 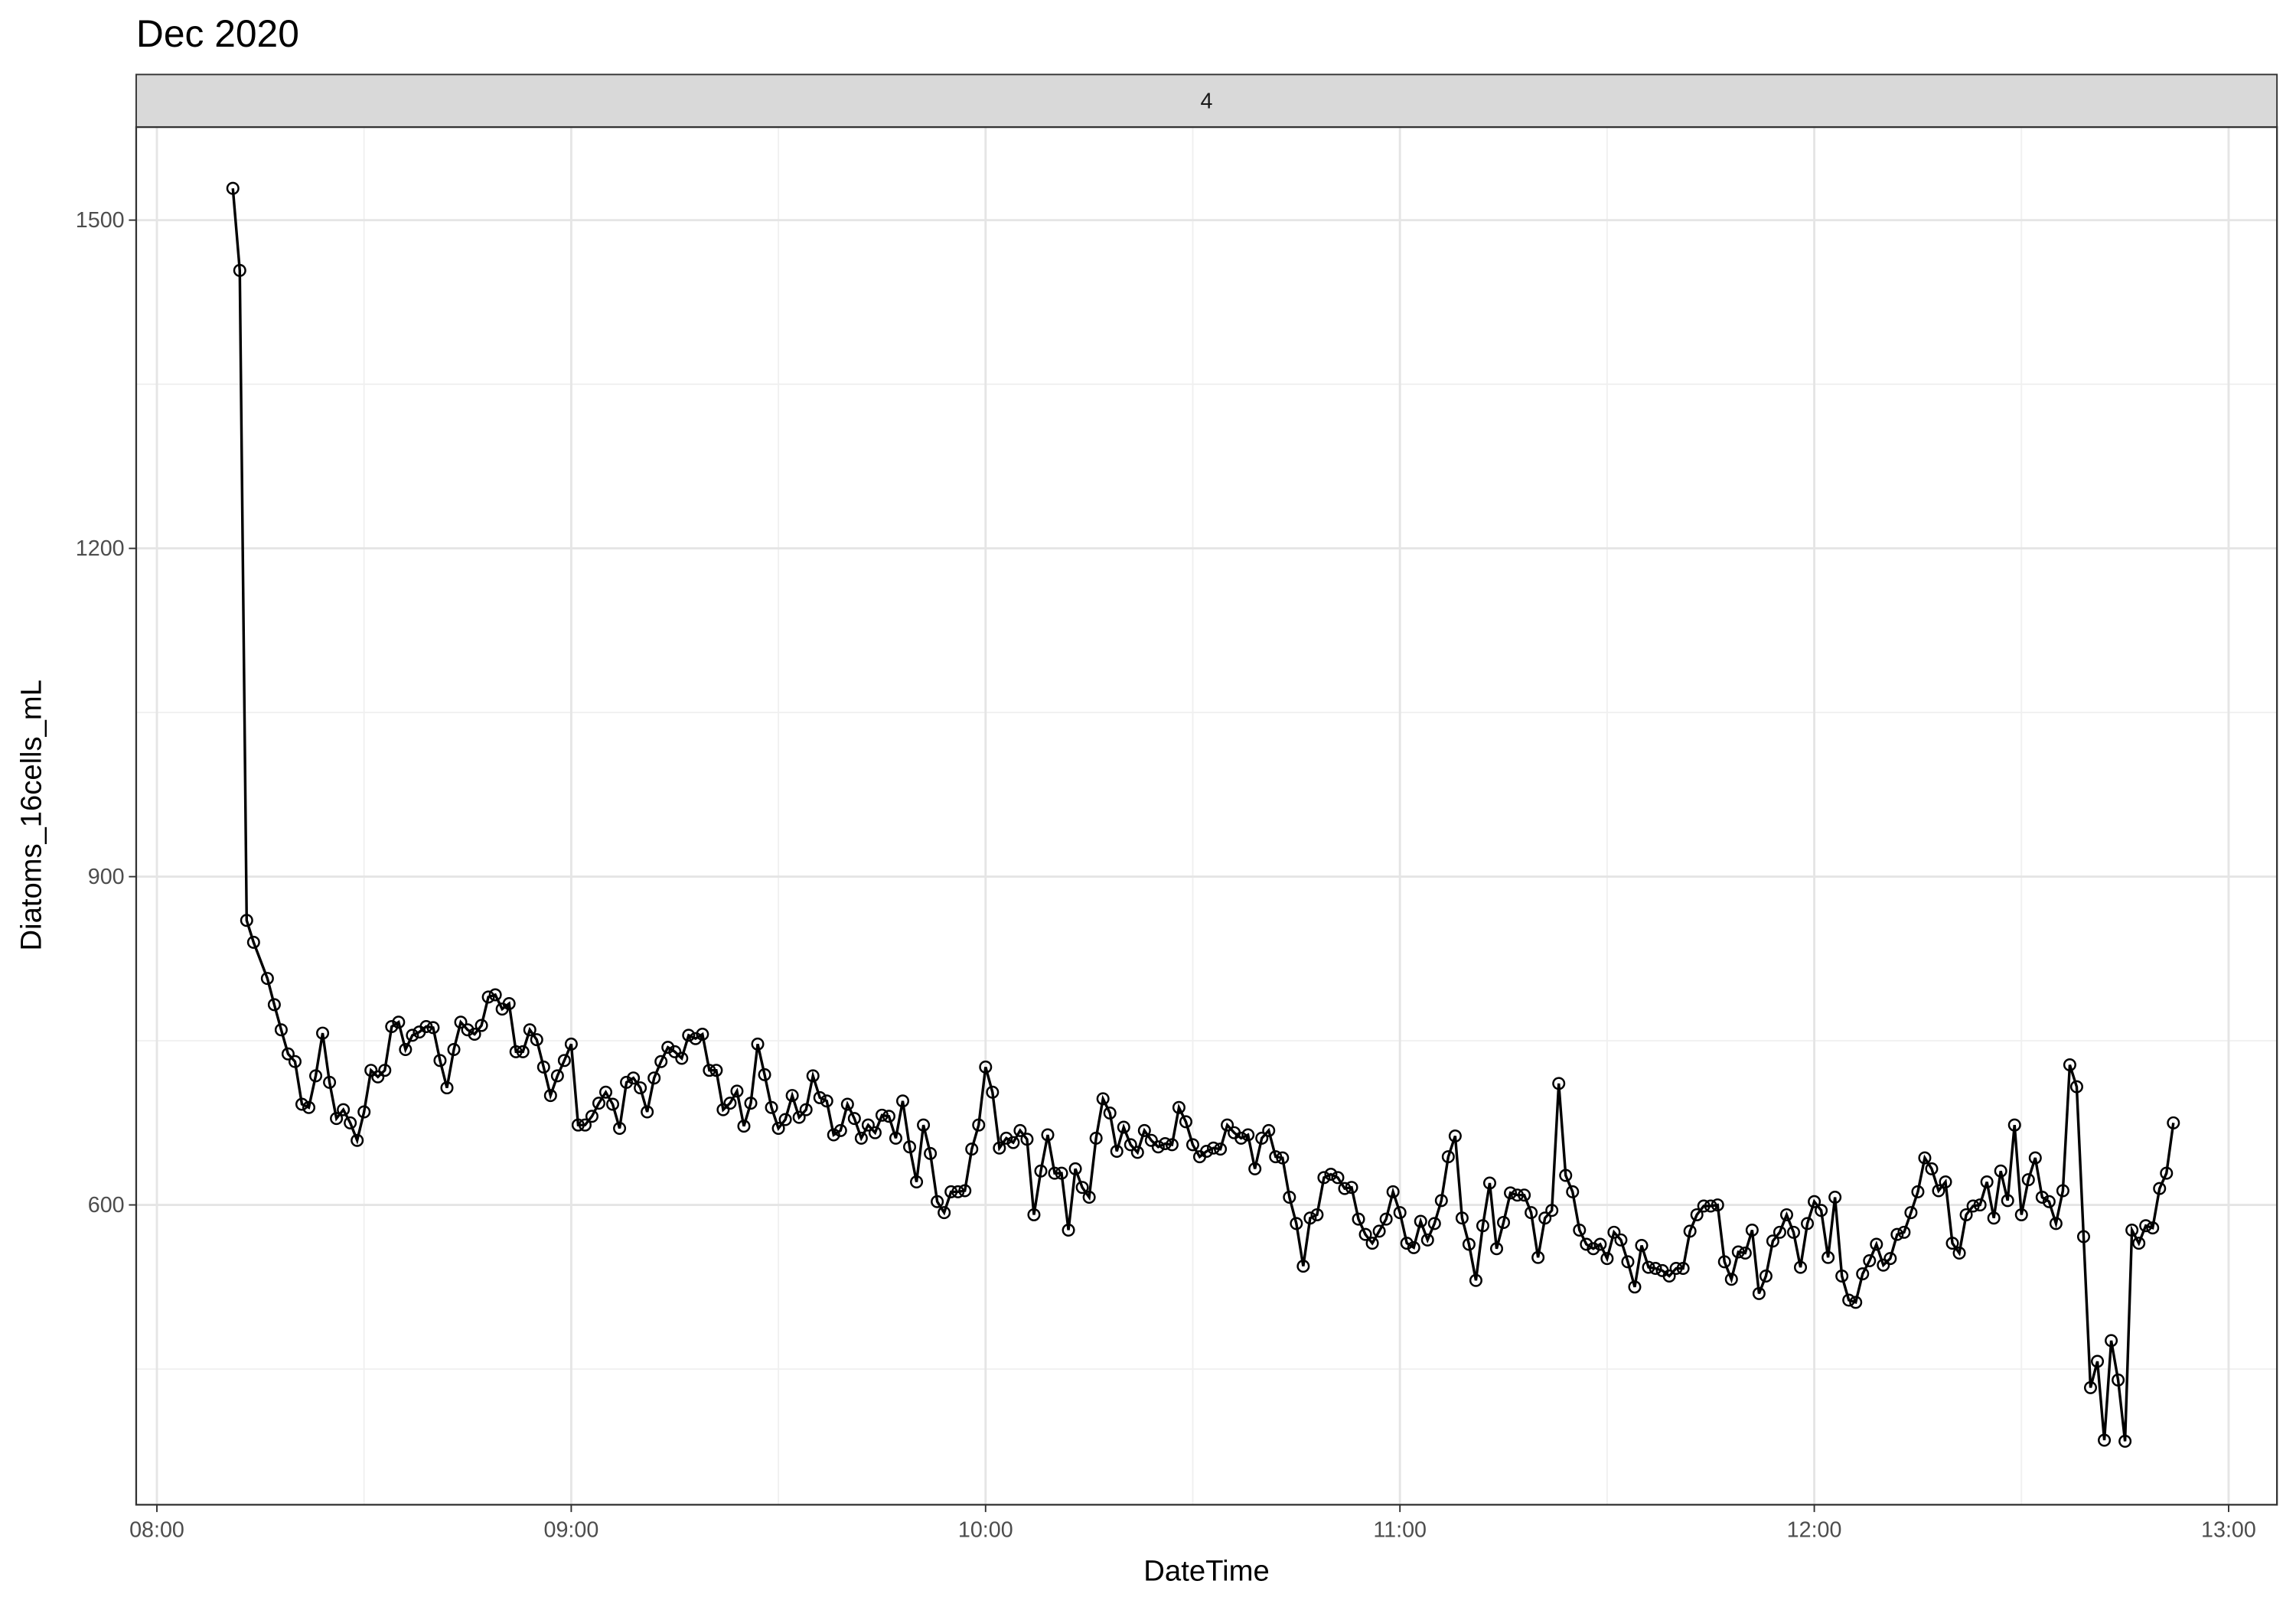 What do you see at coordinates (1207, 101) in the screenshot?
I see `facet-label: 4` at bounding box center [1207, 101].